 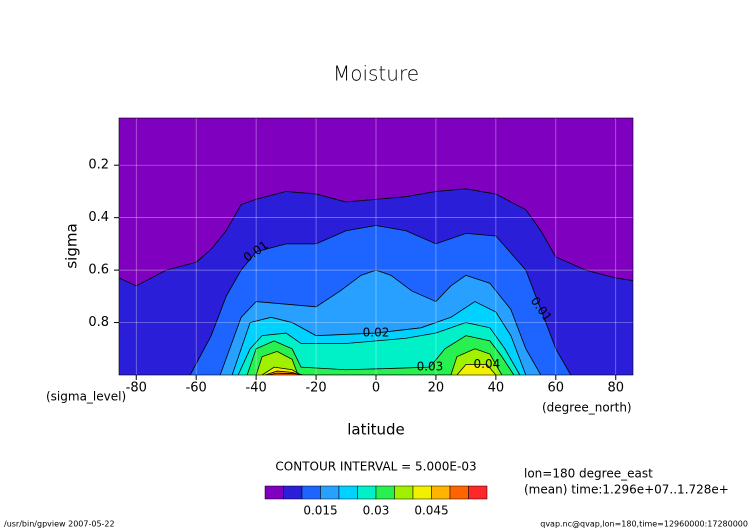 What do you see at coordinates (376, 511) in the screenshot?
I see `colorbar-tick-label: 0.03` at bounding box center [376, 511].